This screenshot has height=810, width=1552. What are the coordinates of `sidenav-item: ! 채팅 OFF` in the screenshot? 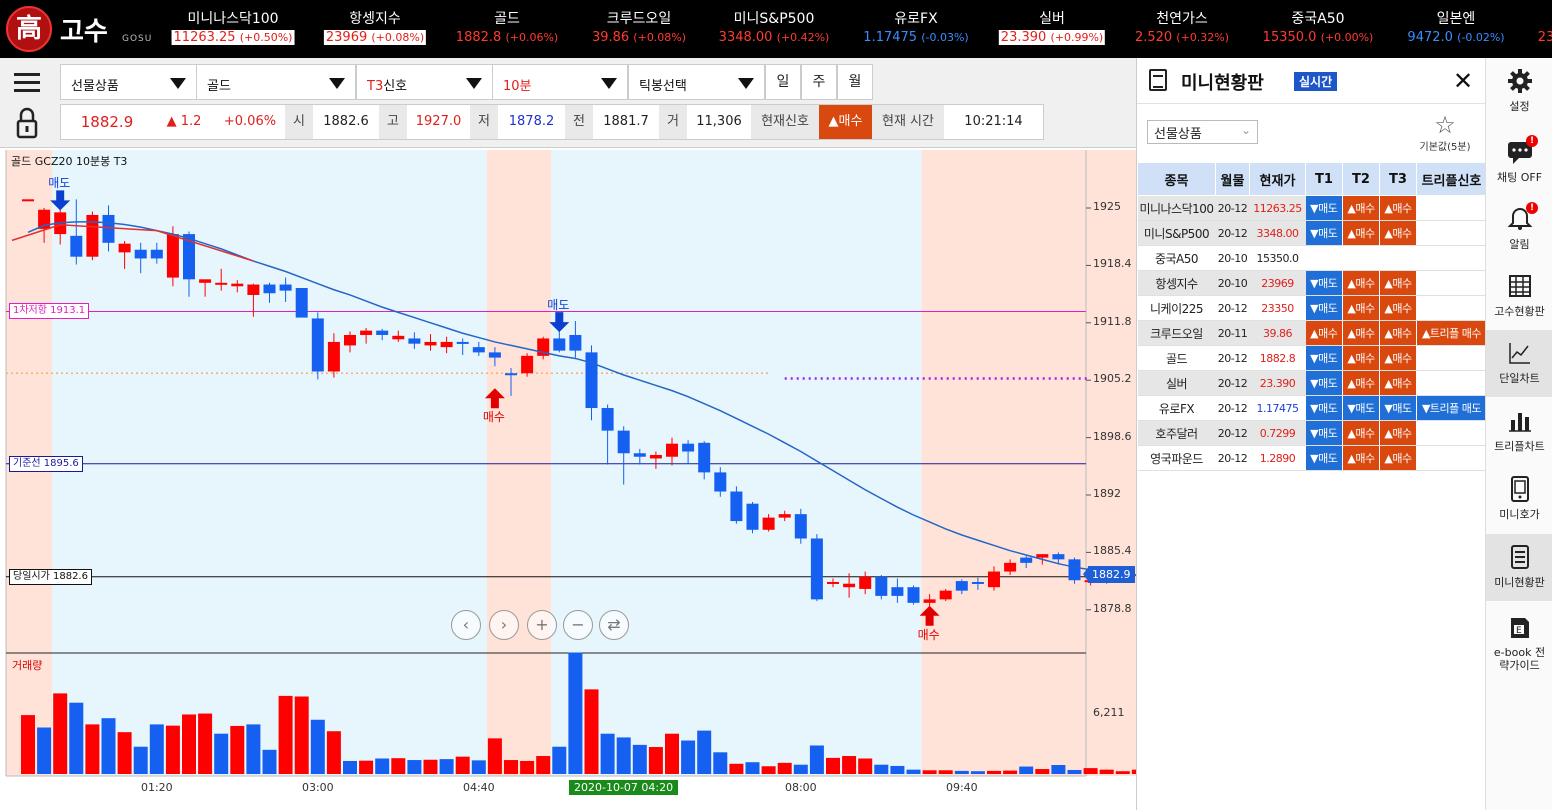 It's located at (1519, 162).